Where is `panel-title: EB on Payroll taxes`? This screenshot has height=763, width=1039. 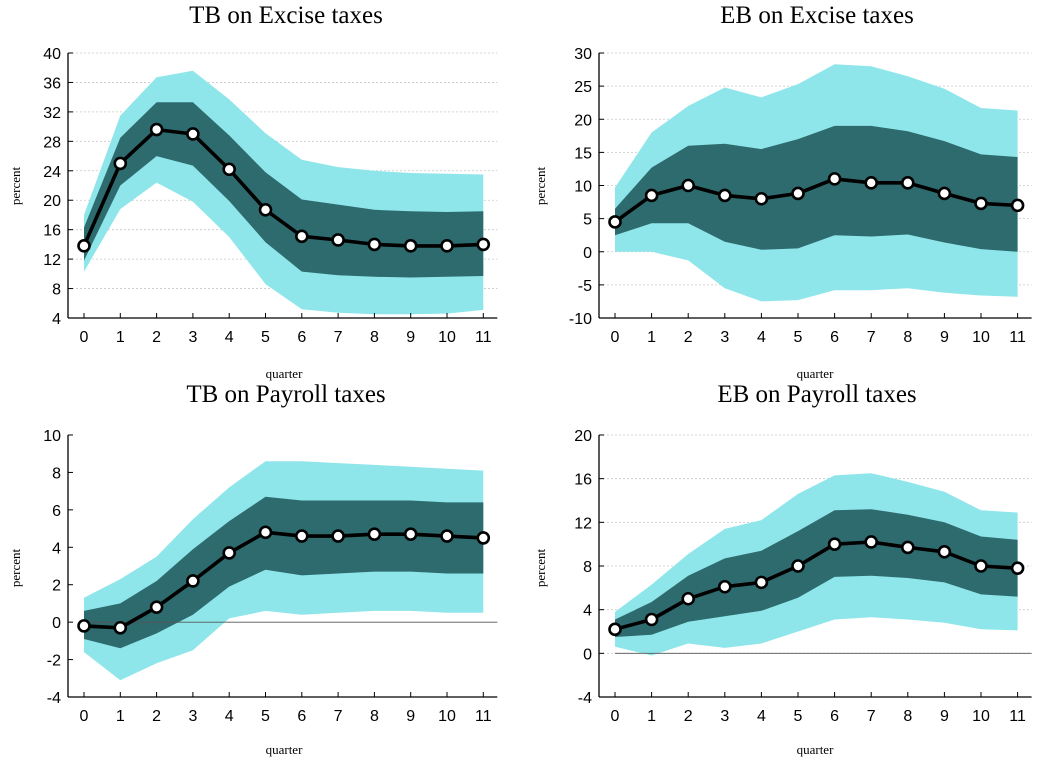 panel-title: EB on Payroll taxes is located at coordinates (816, 394).